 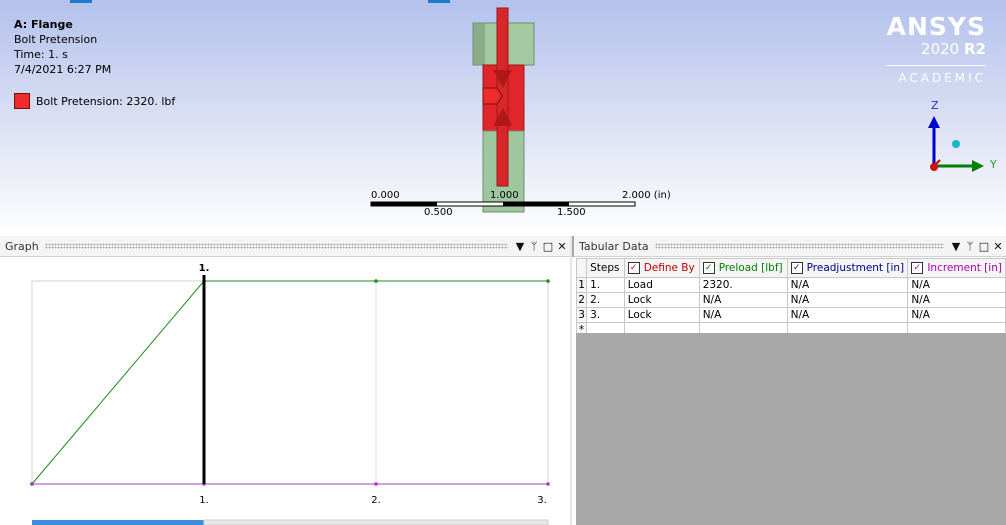 I want to click on triad-iso-ball, so click(x=956, y=144).